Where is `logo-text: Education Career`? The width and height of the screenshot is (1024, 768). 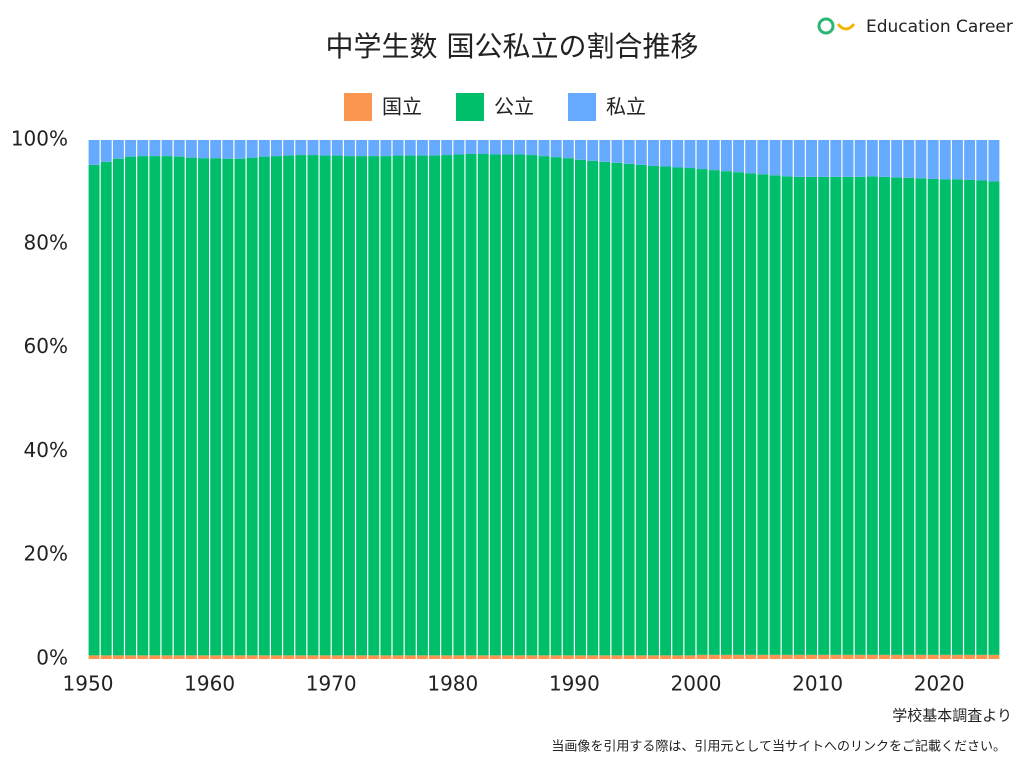 logo-text: Education Career is located at coordinates (939, 27).